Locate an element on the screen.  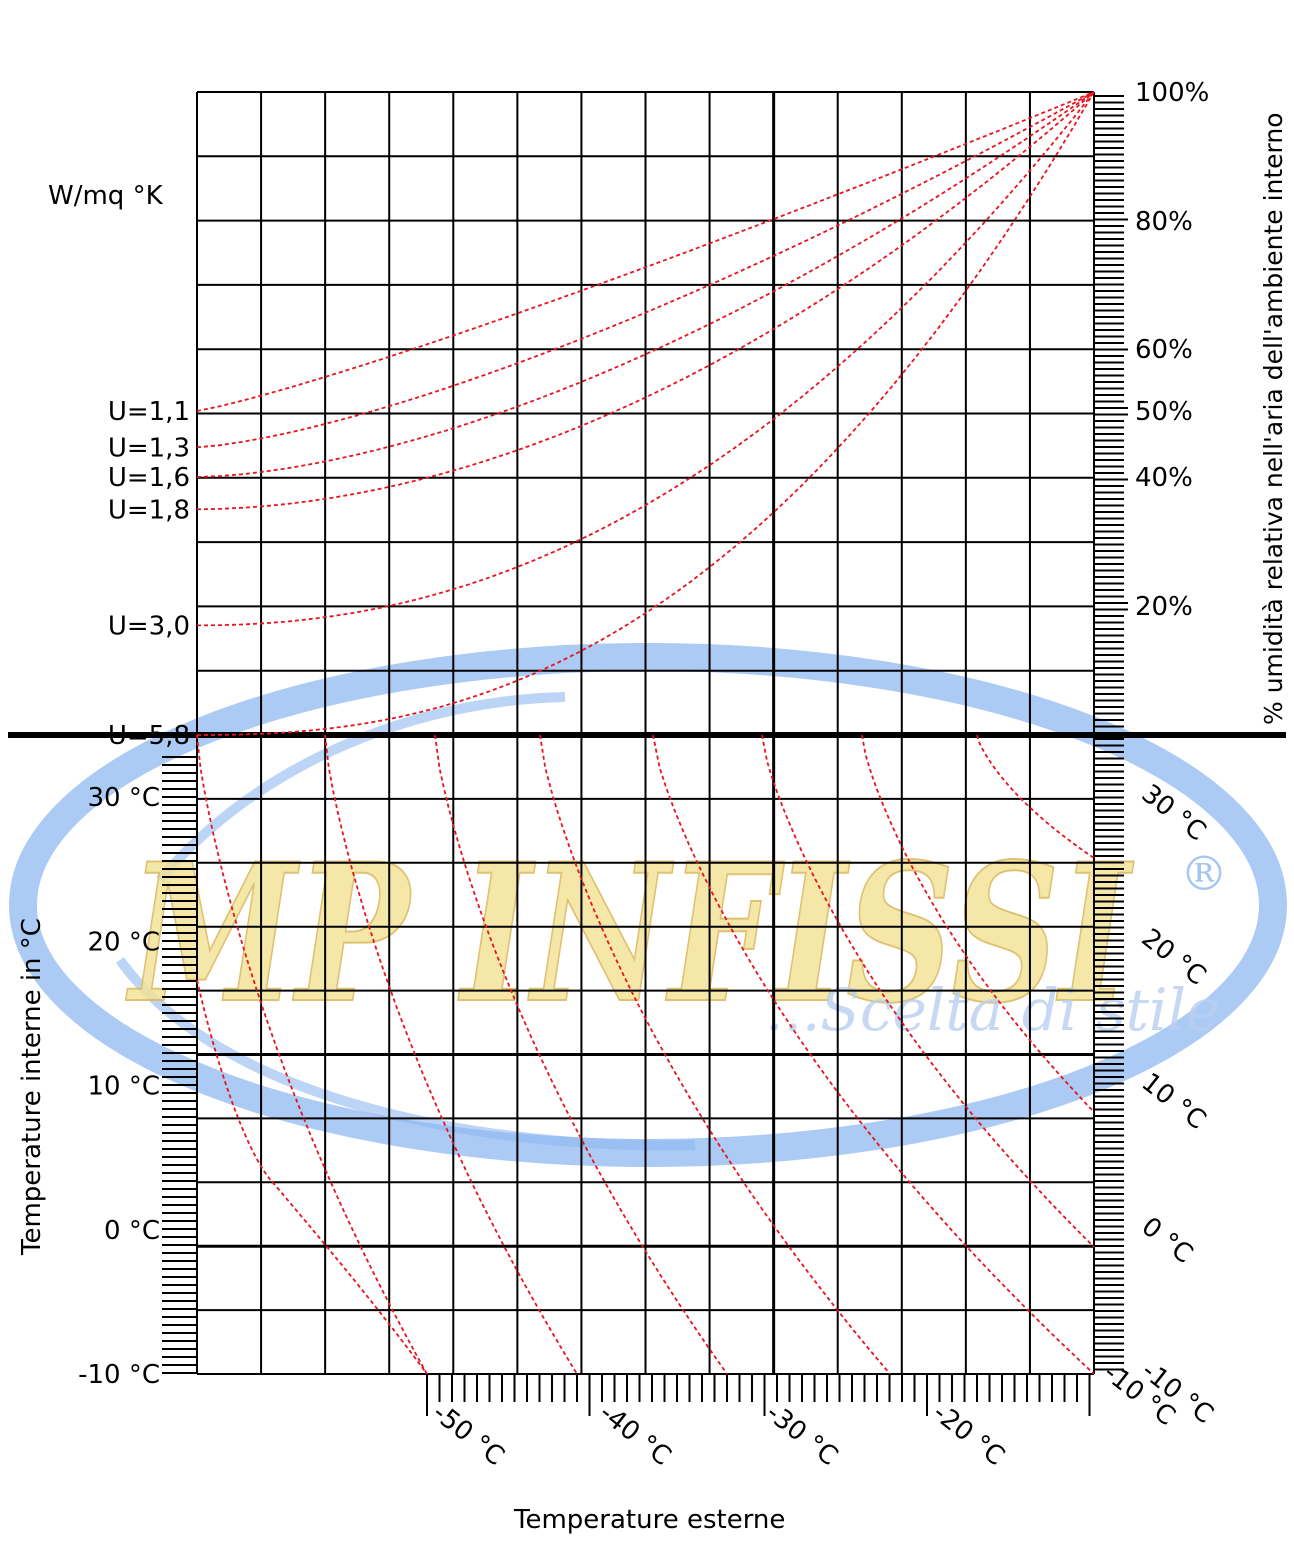
watermark-swoosh is located at coordinates (361, 788).